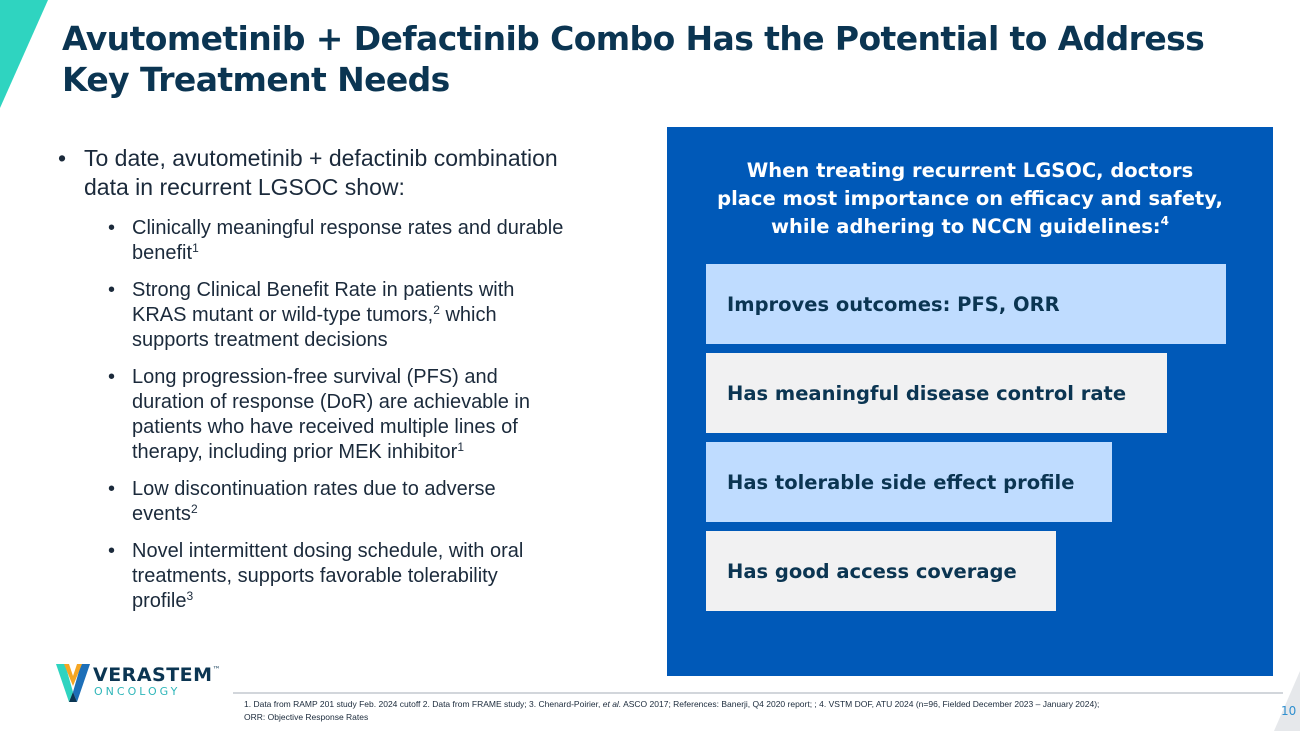 The height and width of the screenshot is (731, 1300). Describe the element at coordinates (190, 596) in the screenshot. I see `footnote-ref: 3` at that location.